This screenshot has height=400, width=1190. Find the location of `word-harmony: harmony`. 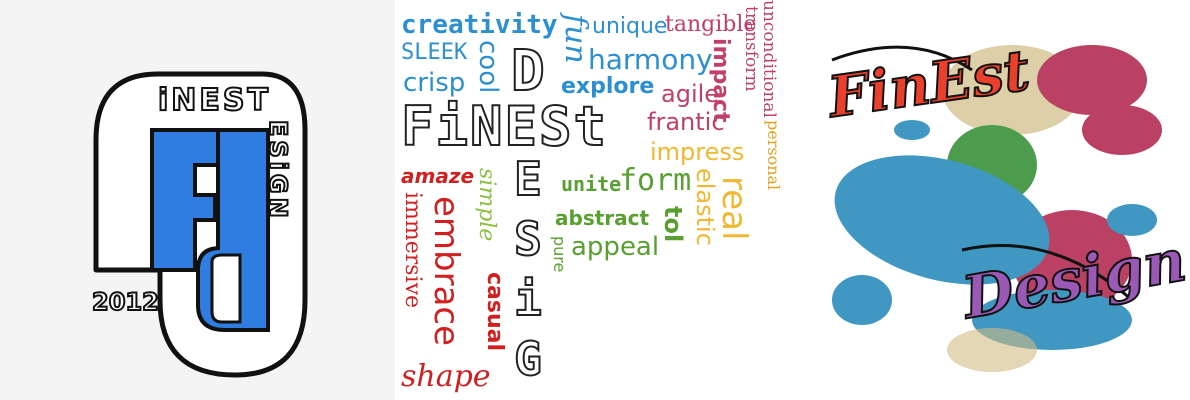

word-harmony: harmony is located at coordinates (650, 59).